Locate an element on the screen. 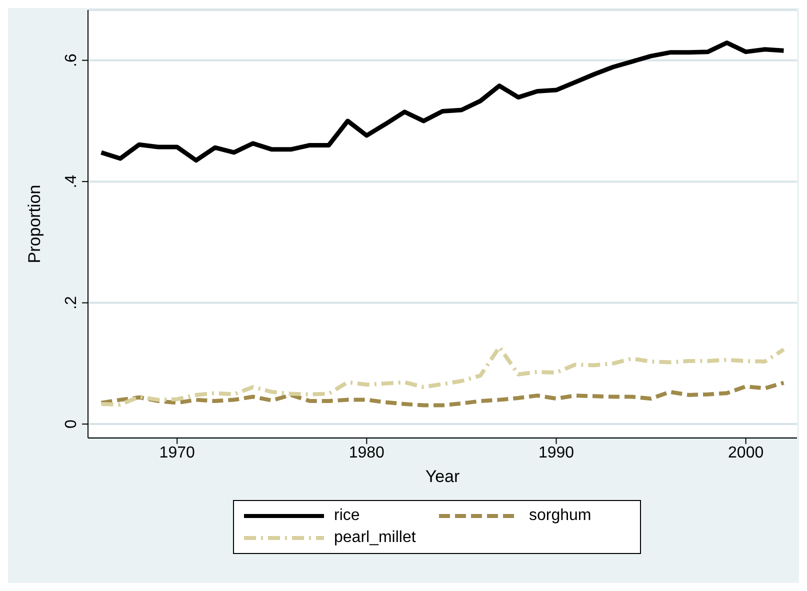 Image resolution: width=807 pixels, height=591 pixels. x-tick-label: 1970 is located at coordinates (177, 453).